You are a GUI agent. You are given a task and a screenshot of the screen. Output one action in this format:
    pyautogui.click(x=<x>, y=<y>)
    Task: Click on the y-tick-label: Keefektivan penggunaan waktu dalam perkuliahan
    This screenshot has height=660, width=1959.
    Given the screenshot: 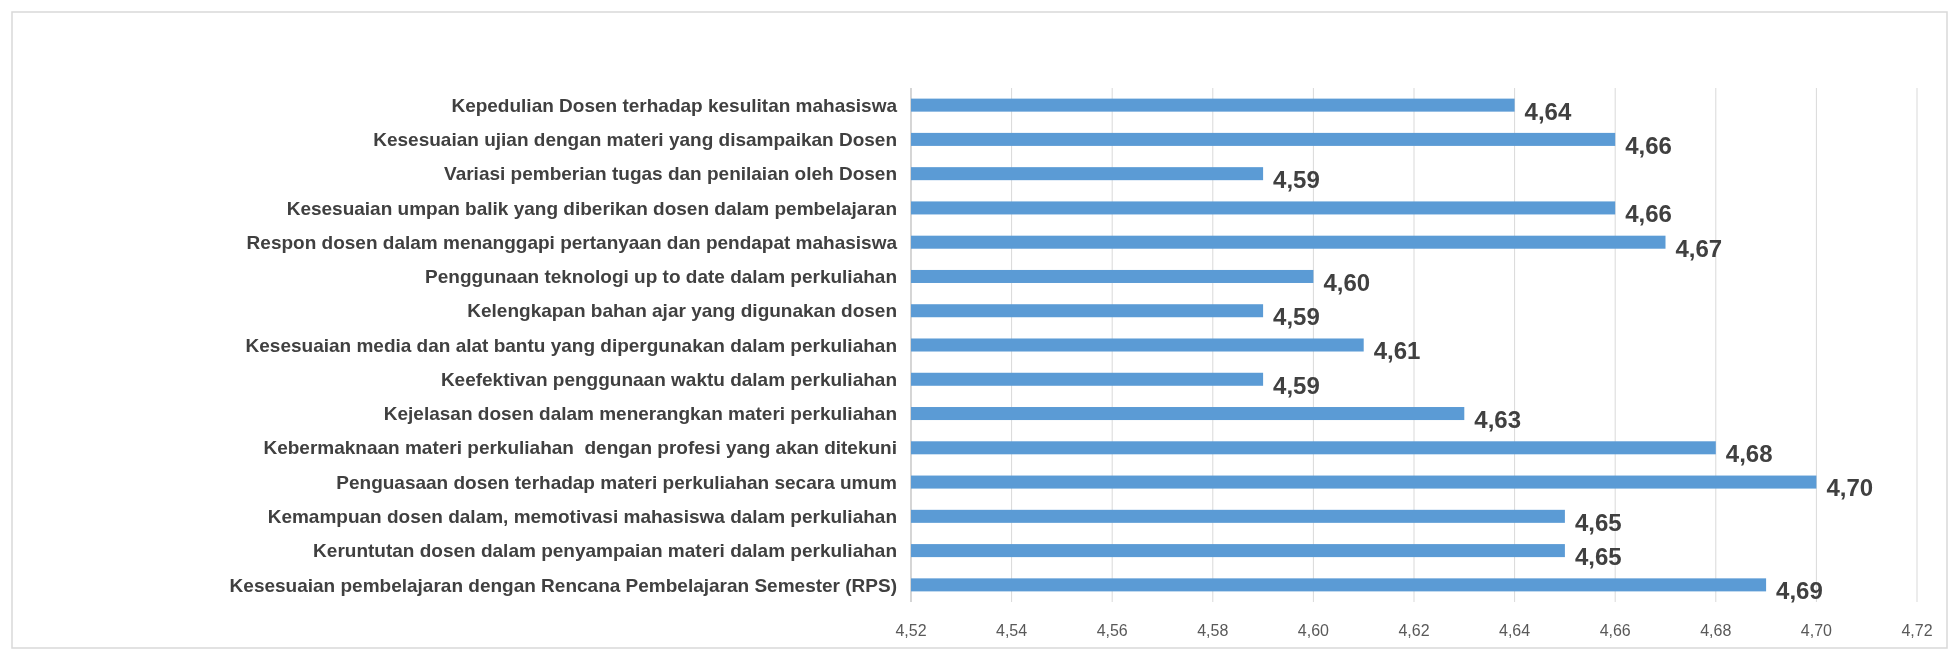 What is the action you would take?
    pyautogui.click(x=668, y=379)
    